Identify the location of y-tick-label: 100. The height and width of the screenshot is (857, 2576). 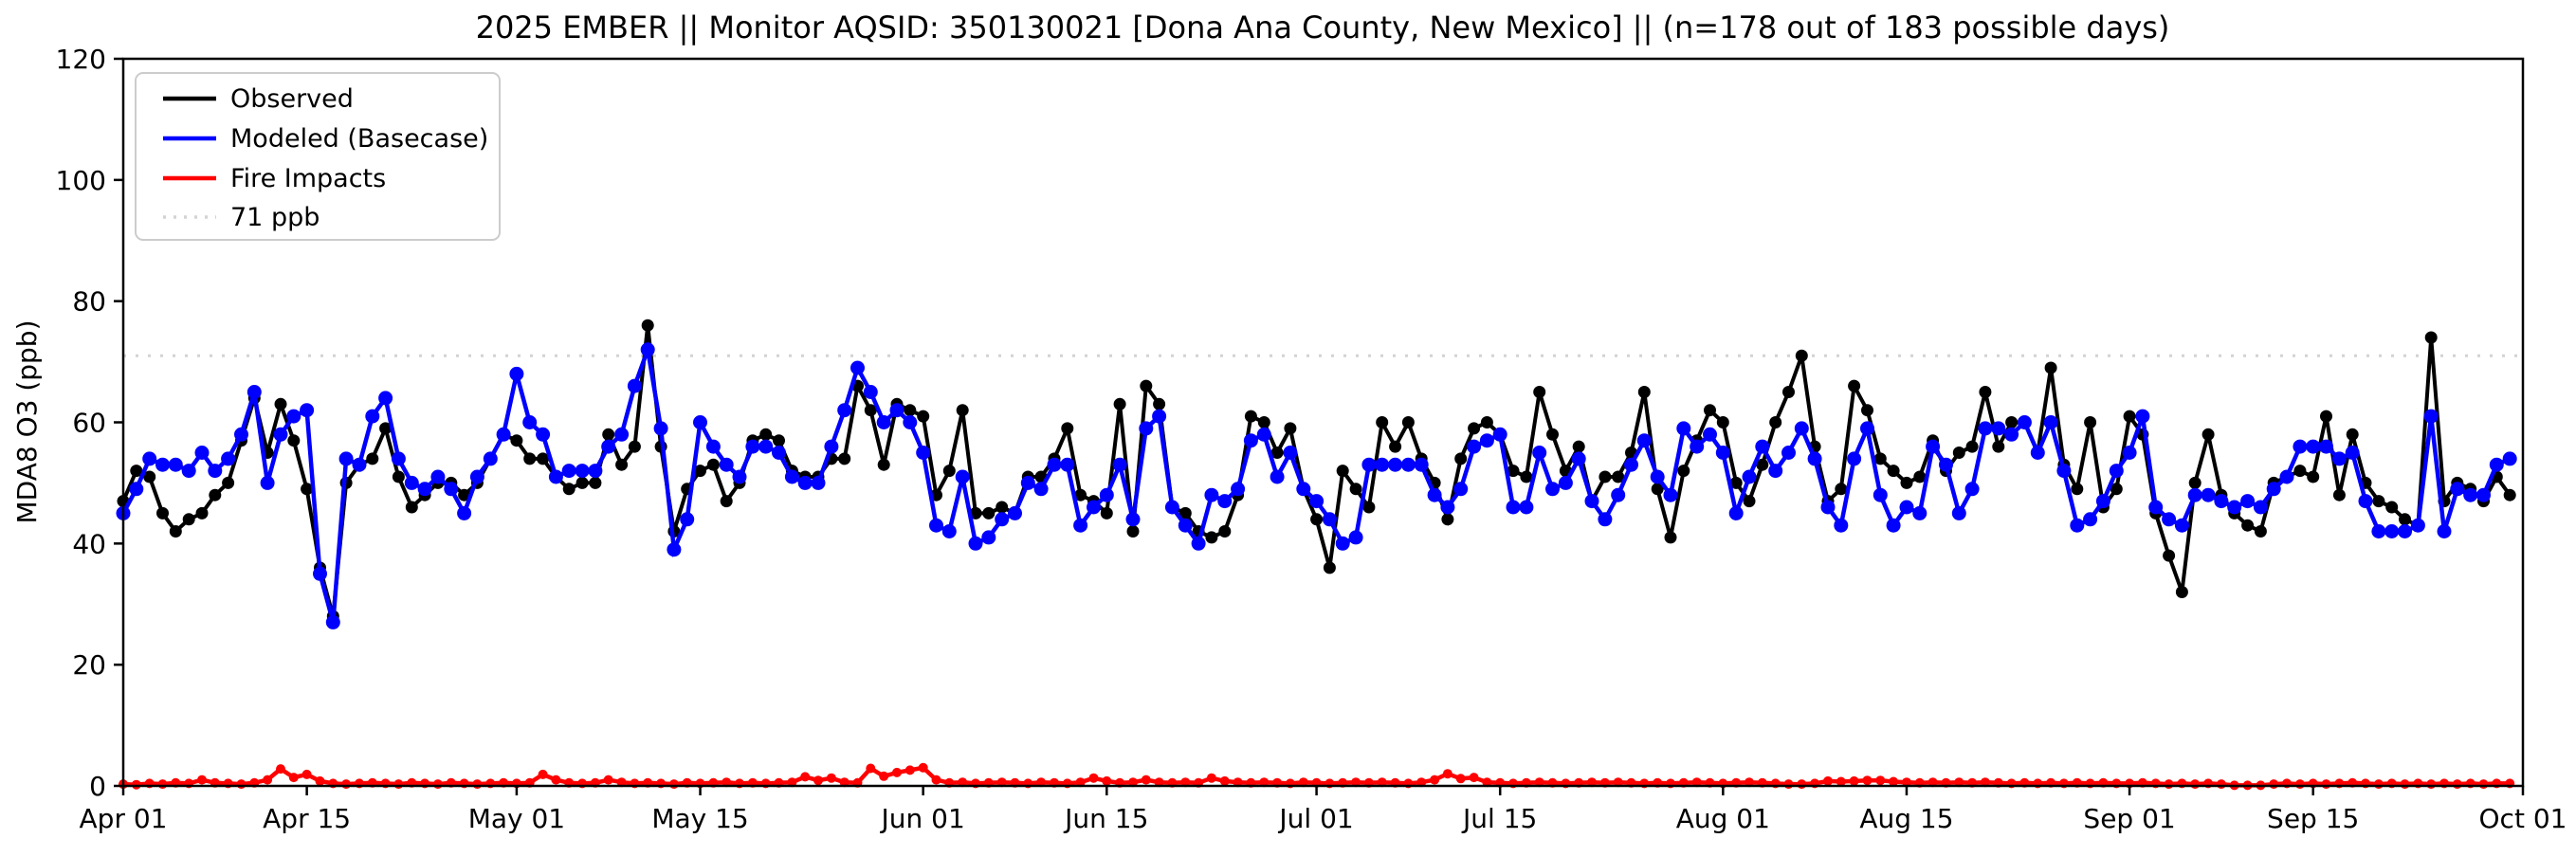
(81, 180).